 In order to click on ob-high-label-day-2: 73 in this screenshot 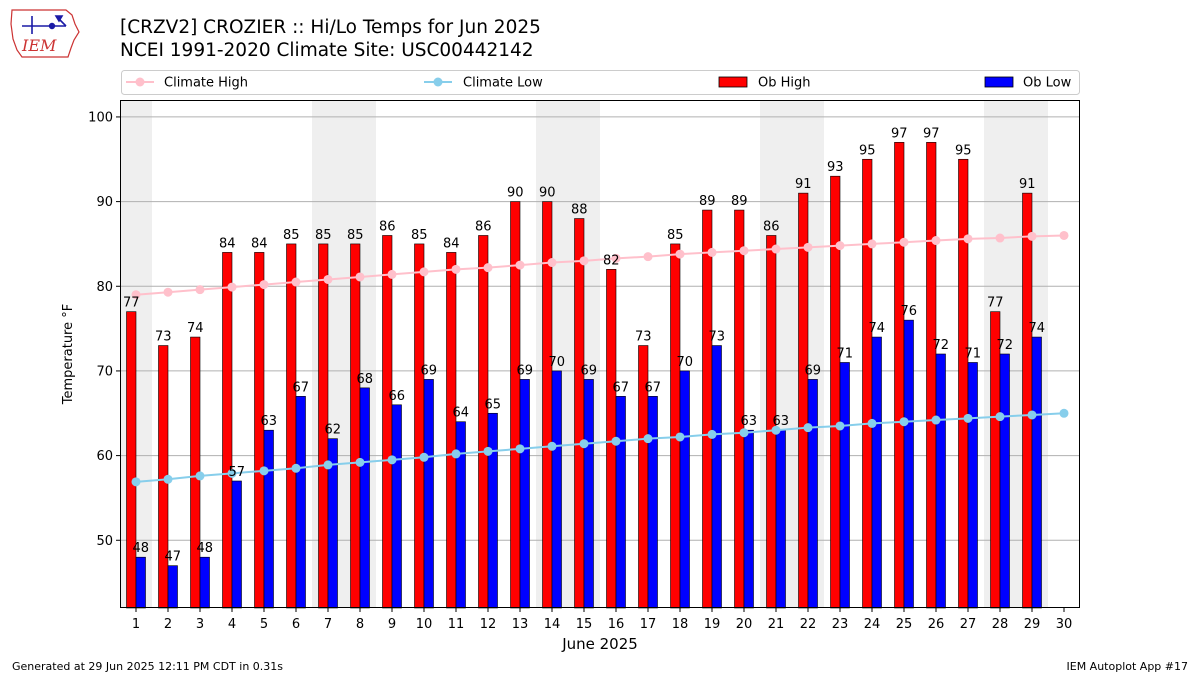, I will do `click(163, 337)`.